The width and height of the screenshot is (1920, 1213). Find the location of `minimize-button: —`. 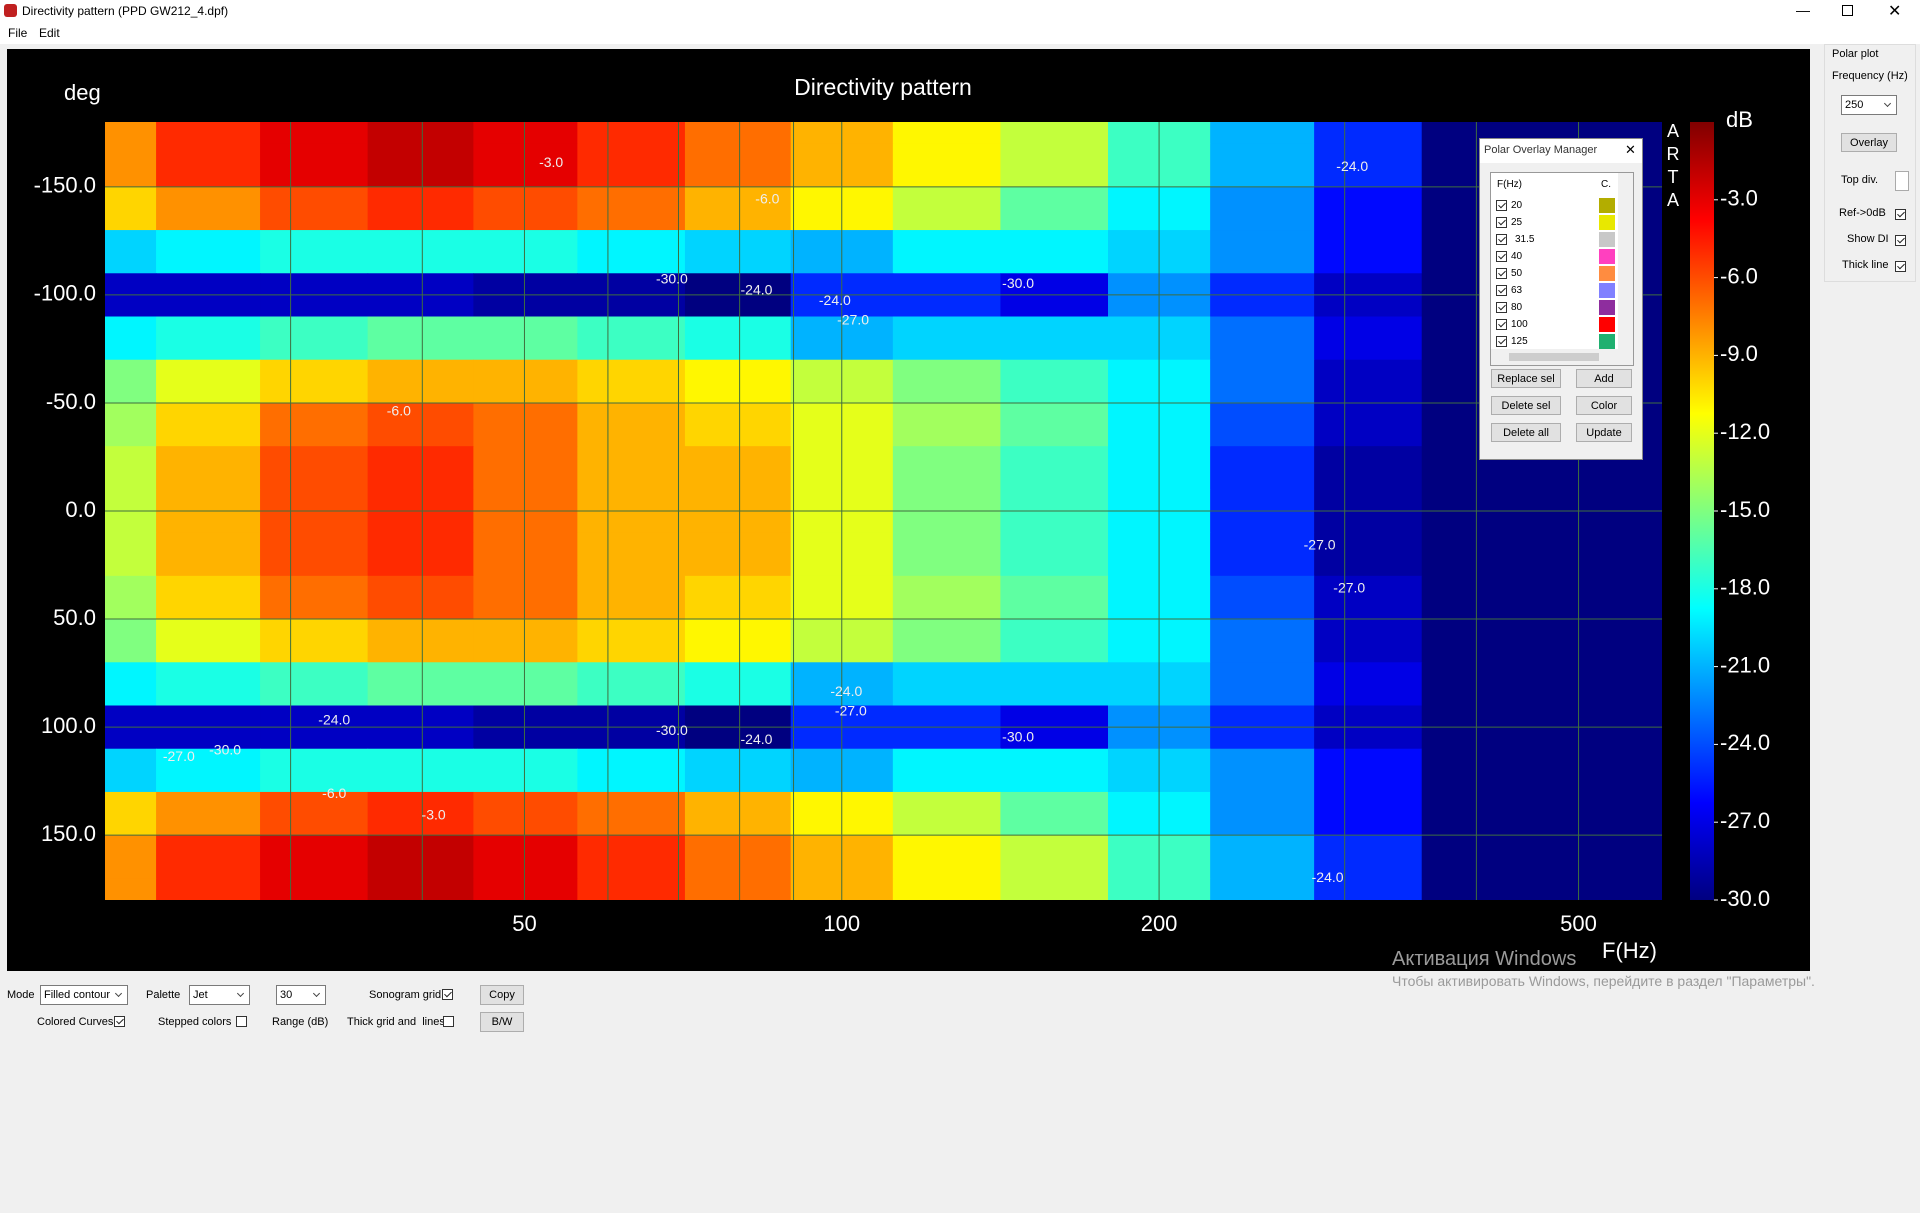

minimize-button: — is located at coordinates (1803, 10).